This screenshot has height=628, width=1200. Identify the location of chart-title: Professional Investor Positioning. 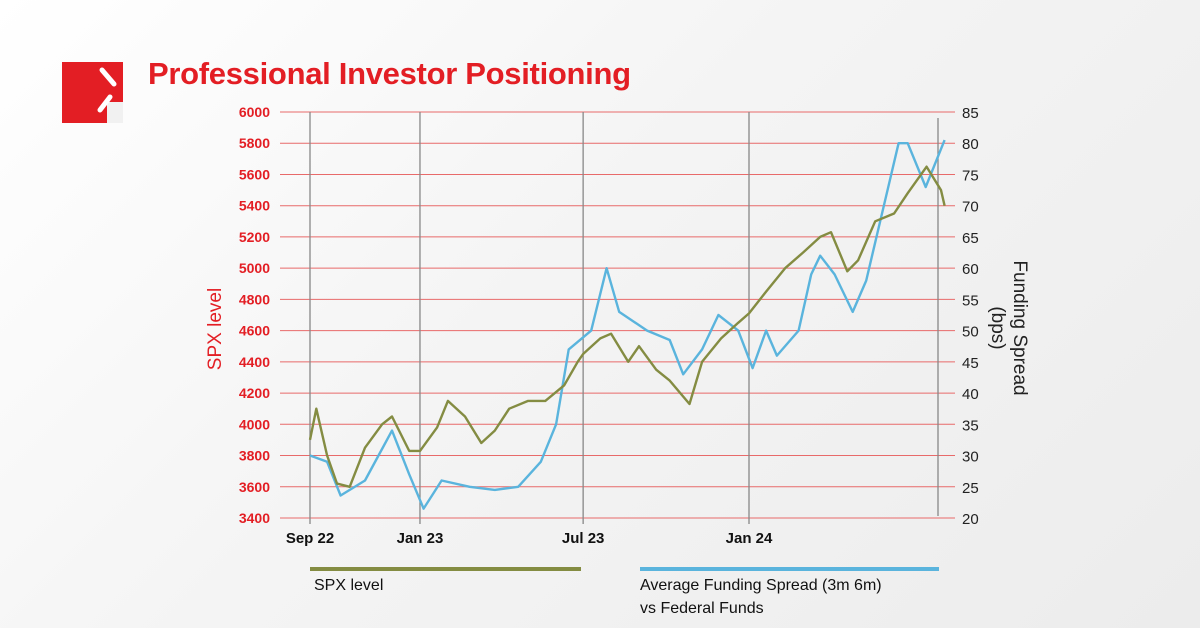
(389, 73).